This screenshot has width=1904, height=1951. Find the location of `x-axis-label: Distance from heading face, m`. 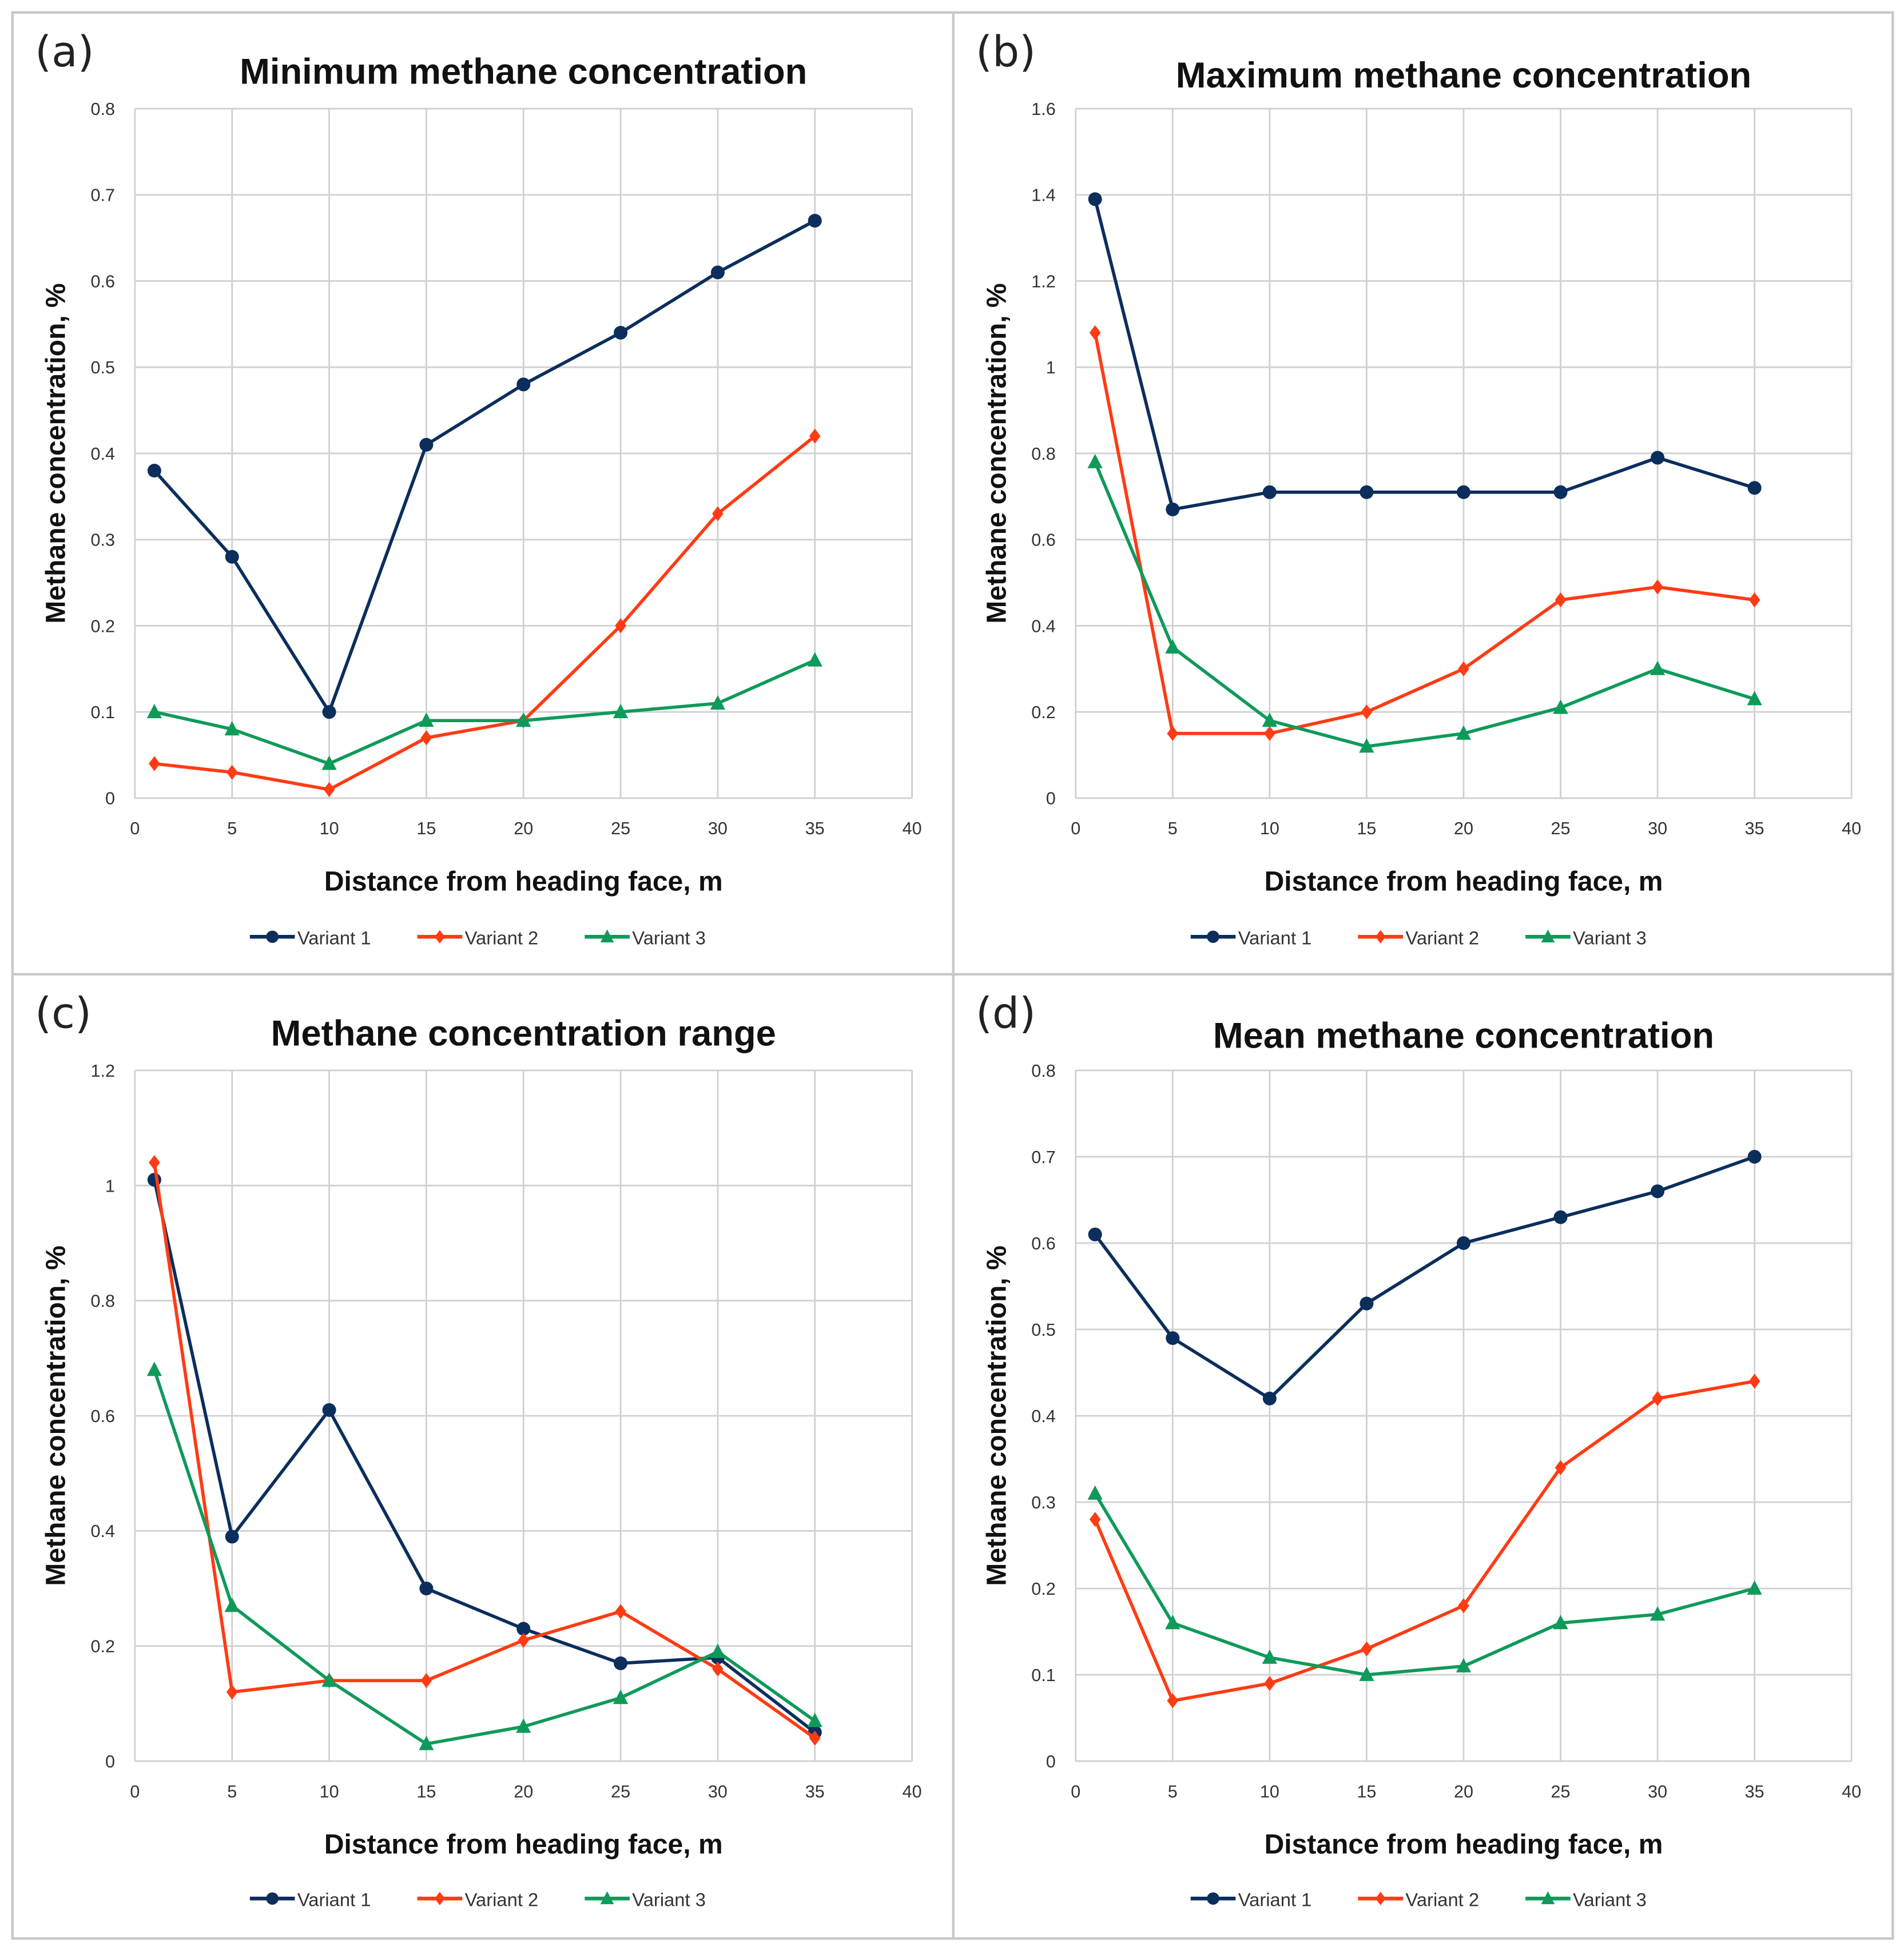

x-axis-label: Distance from heading face, m is located at coordinates (1464, 881).